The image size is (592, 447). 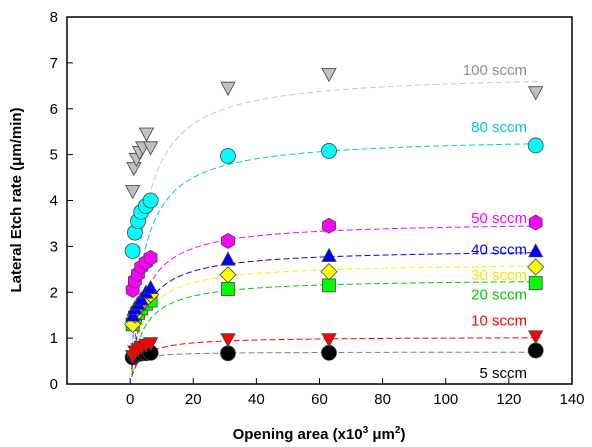 What do you see at coordinates (366, 430) in the screenshot?
I see `x-axis-title-sup: 3` at bounding box center [366, 430].